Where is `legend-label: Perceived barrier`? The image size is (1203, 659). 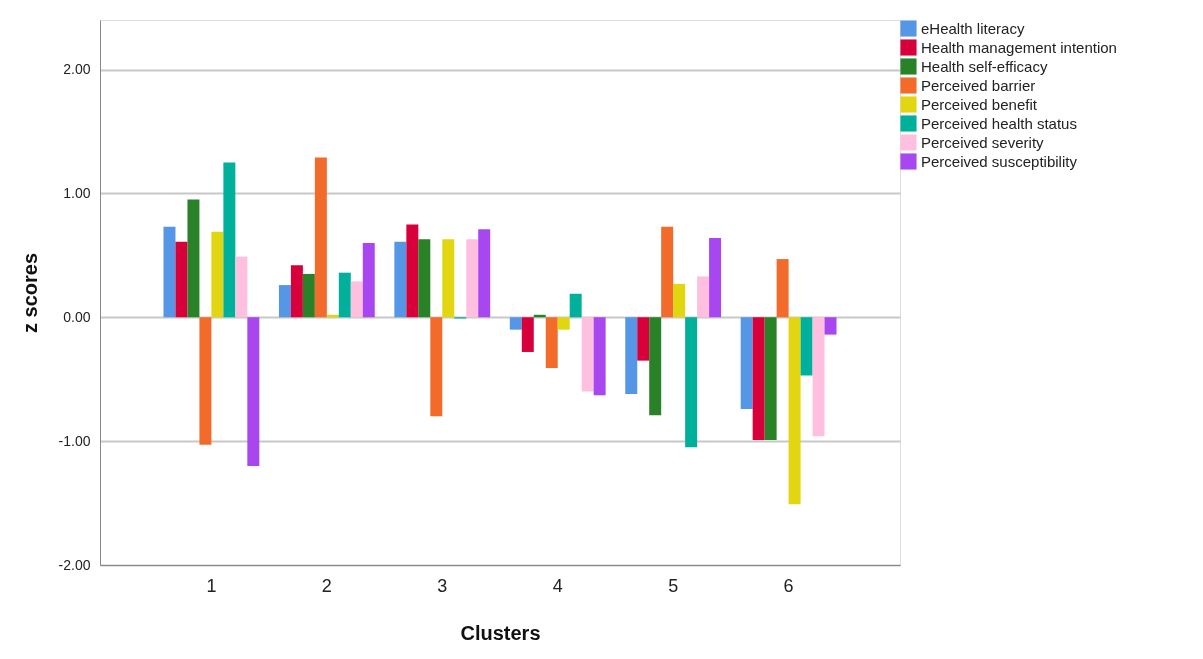
legend-label: Perceived barrier is located at coordinates (978, 85).